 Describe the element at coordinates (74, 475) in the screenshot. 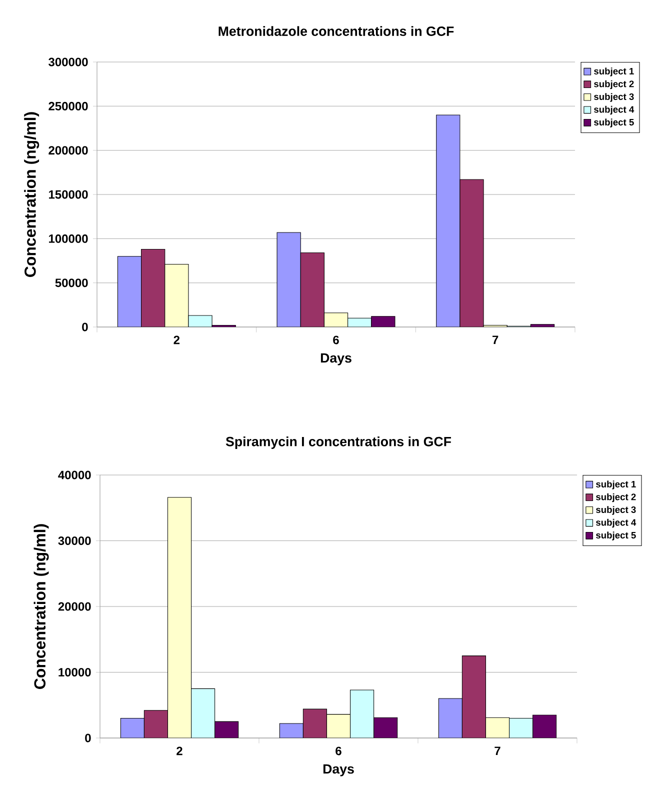

I see `y-tick-label: 40000` at that location.